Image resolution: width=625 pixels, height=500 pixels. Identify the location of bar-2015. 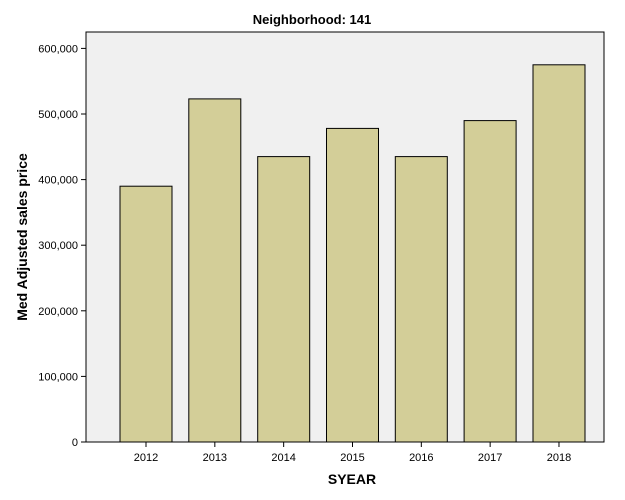
(352, 285).